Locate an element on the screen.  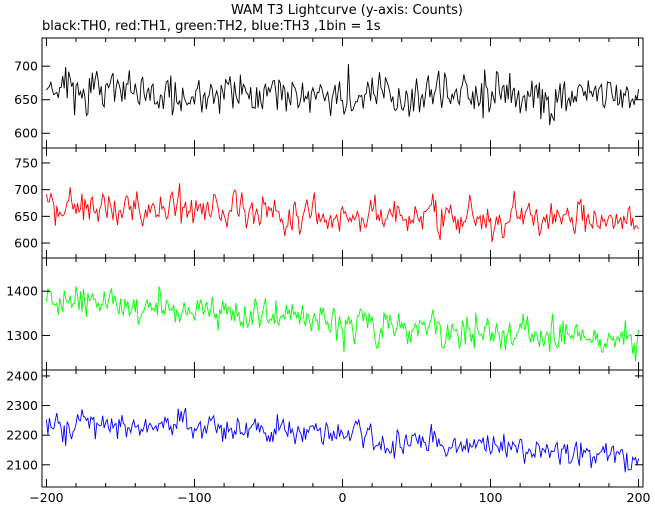
x-tick-label: −200 is located at coordinates (46, 497).